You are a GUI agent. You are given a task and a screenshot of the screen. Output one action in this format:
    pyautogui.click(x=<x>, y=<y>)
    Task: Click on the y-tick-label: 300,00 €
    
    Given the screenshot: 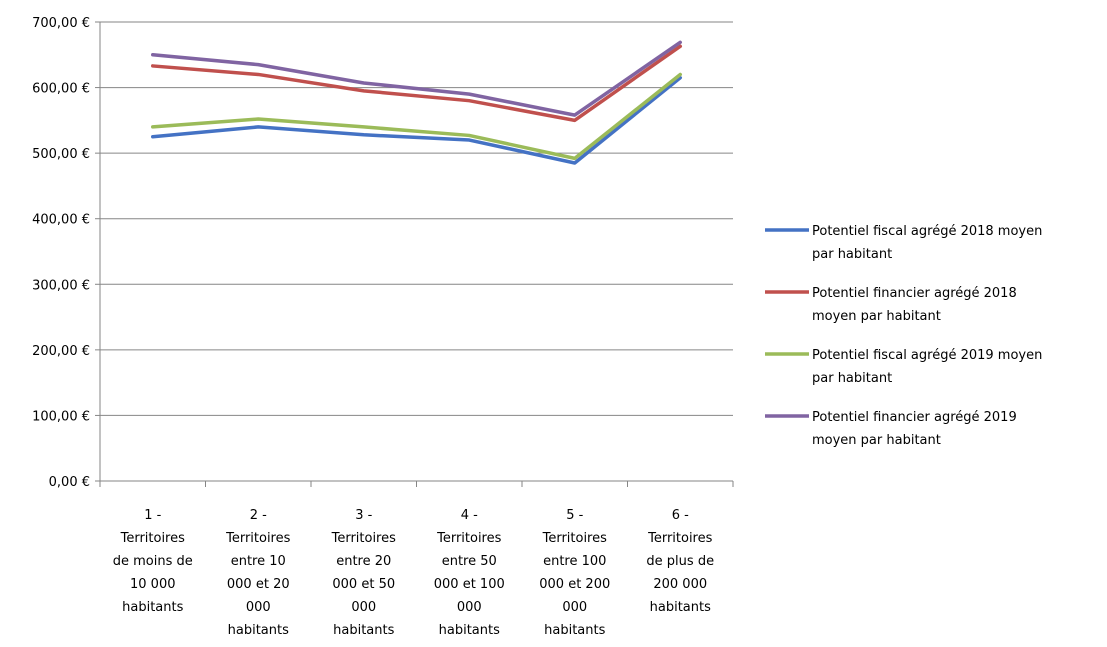 What is the action you would take?
    pyautogui.click(x=61, y=285)
    